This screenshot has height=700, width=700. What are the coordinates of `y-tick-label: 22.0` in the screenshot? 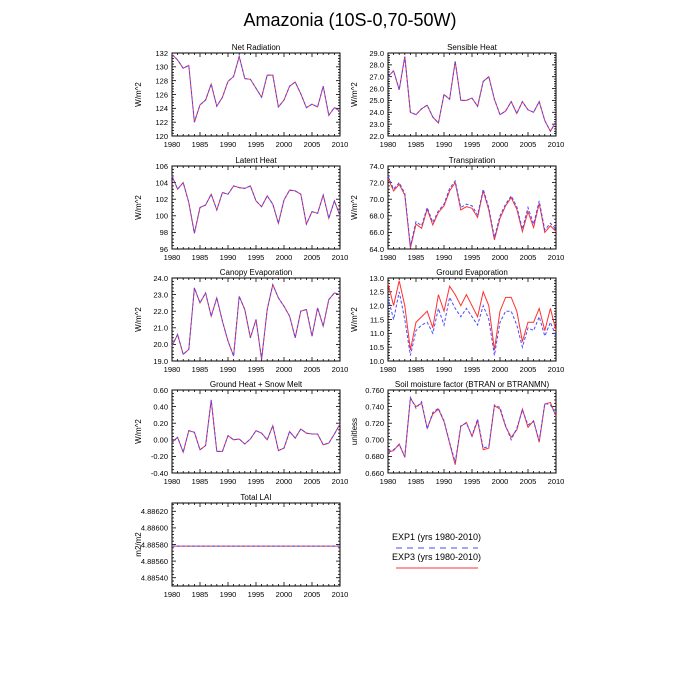 It's located at (376, 136).